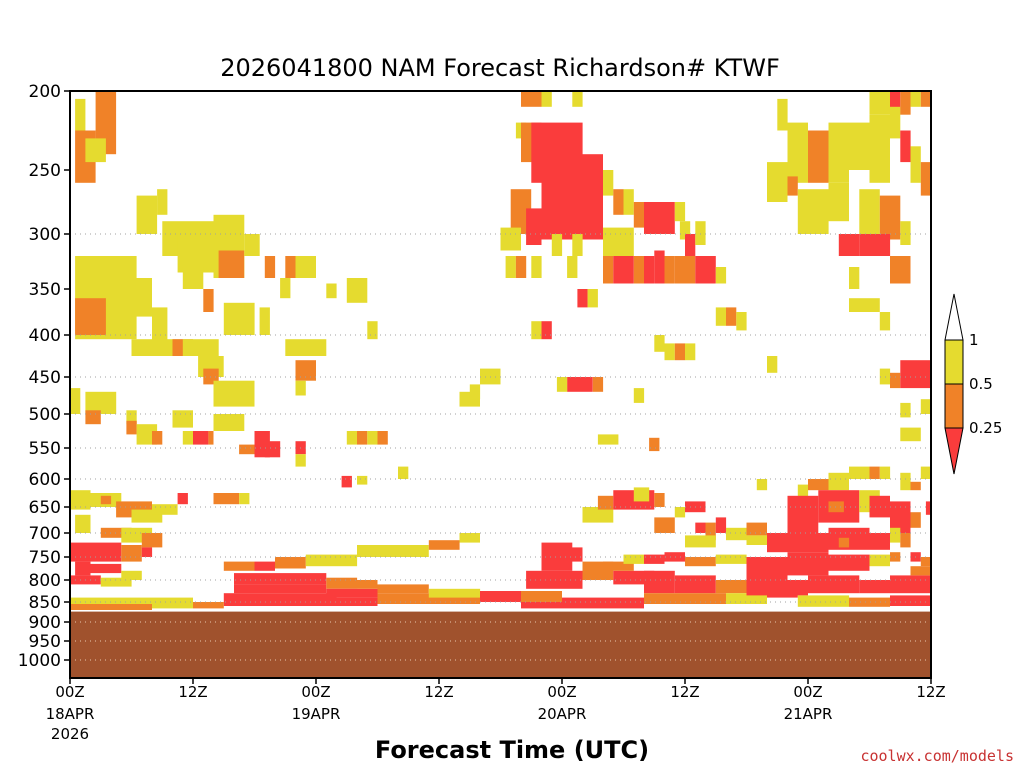  I want to click on colorbar-label: 0.25, so click(985, 428).